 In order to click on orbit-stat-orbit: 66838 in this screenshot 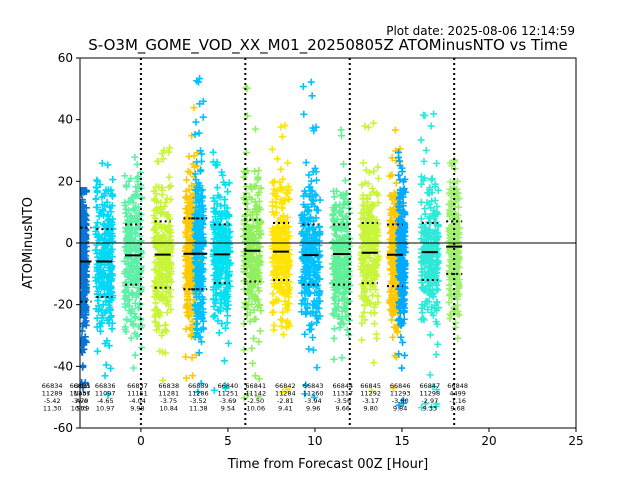, I will do `click(168, 386)`.